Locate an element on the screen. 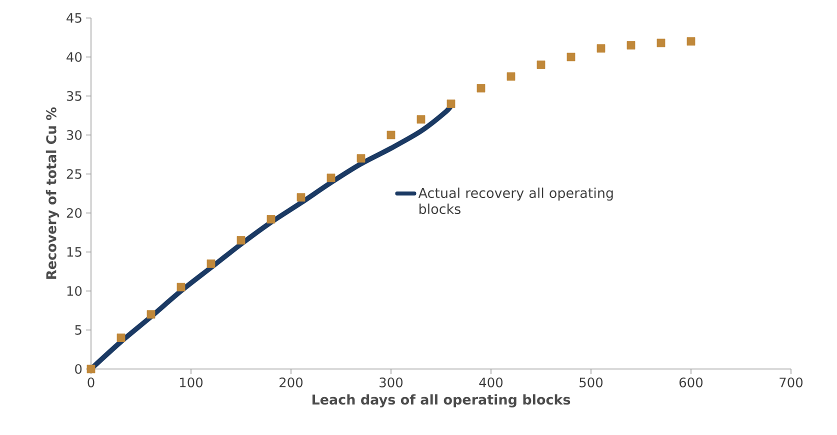  y-tick-label: 20 is located at coordinates (74, 213).